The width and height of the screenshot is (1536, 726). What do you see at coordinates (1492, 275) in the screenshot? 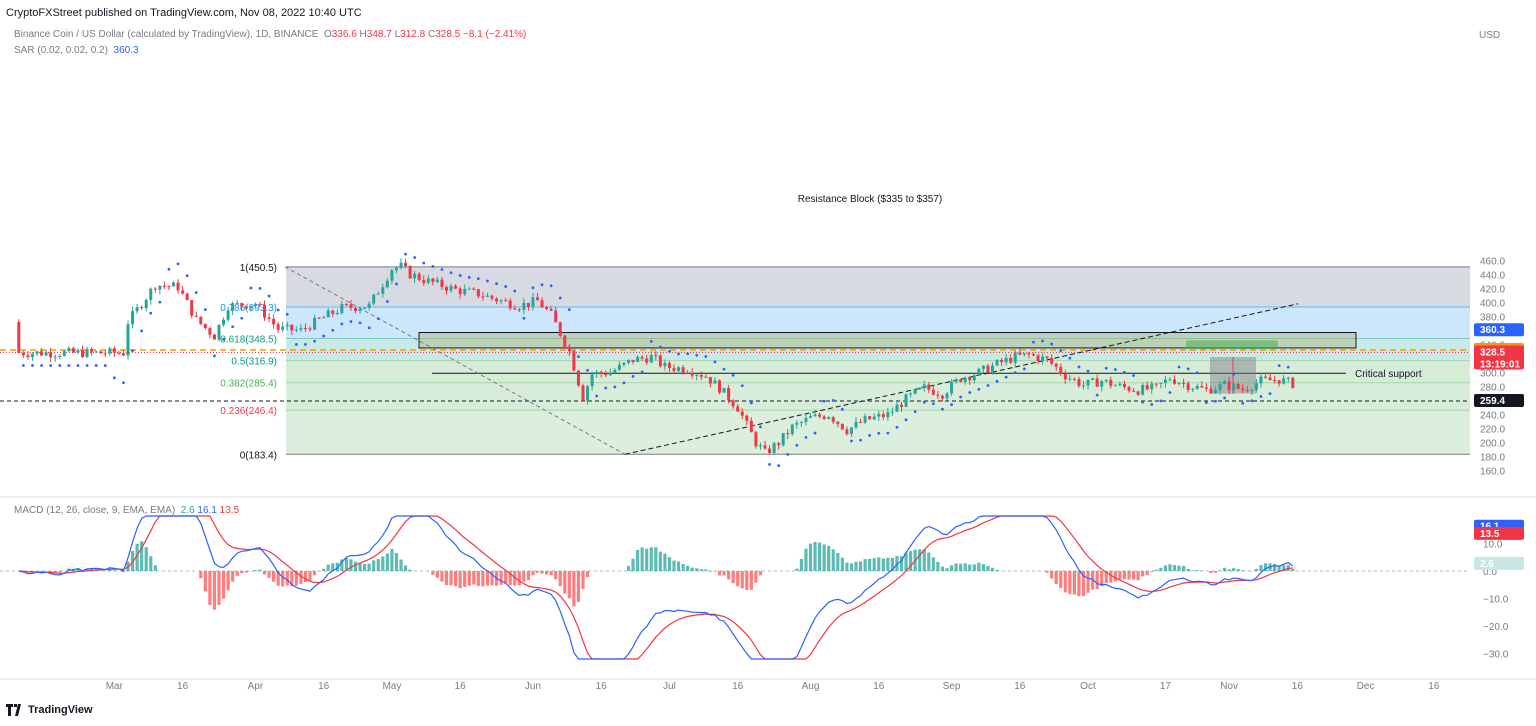
I see `price-axis-label: 440.0` at bounding box center [1492, 275].